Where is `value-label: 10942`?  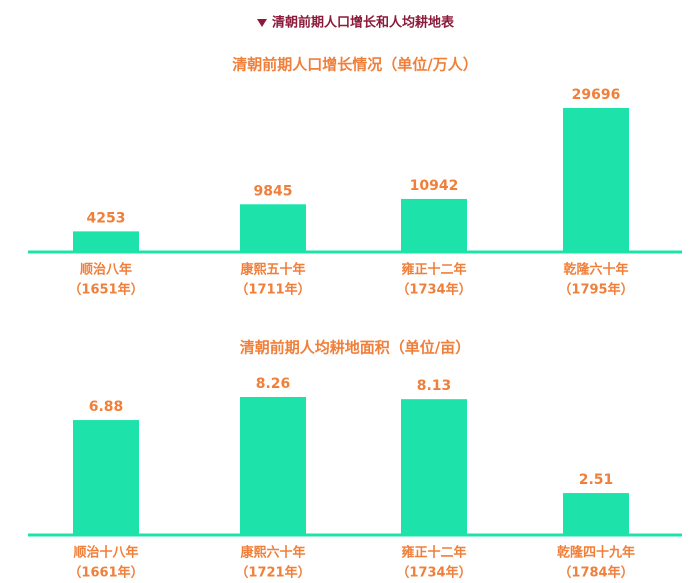 value-label: 10942 is located at coordinates (434, 186).